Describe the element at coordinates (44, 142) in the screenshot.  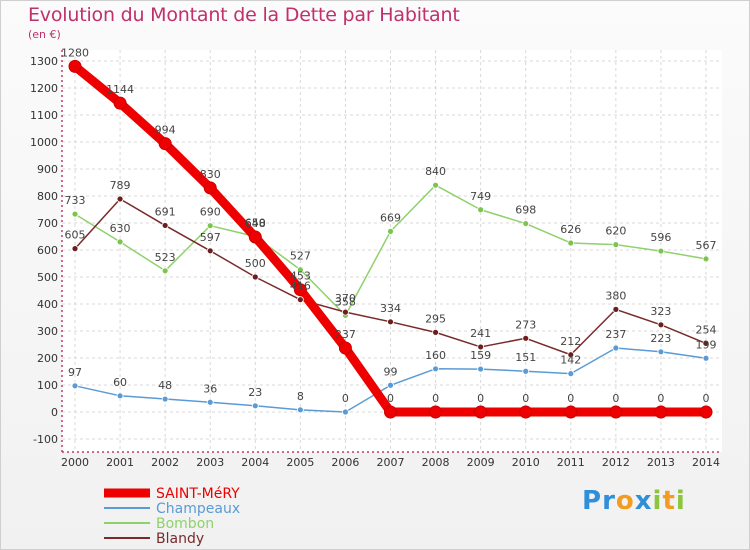
I see `y-tick-label: 1000` at that location.